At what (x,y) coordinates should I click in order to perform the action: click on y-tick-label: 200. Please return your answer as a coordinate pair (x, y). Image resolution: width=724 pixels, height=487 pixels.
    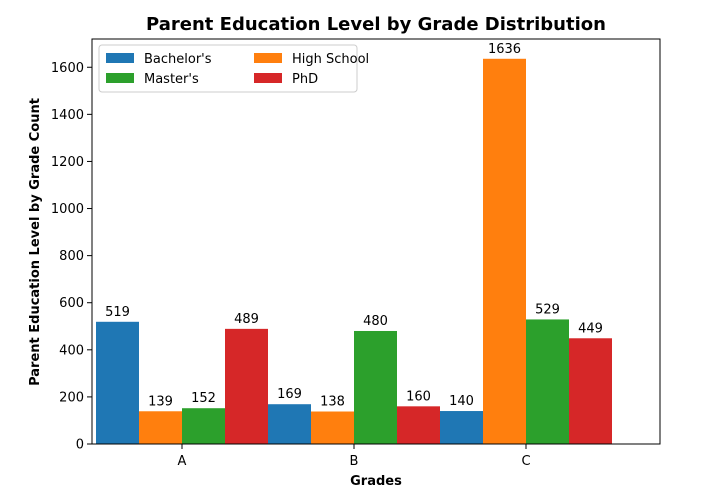
    Looking at the image, I should click on (71, 397).